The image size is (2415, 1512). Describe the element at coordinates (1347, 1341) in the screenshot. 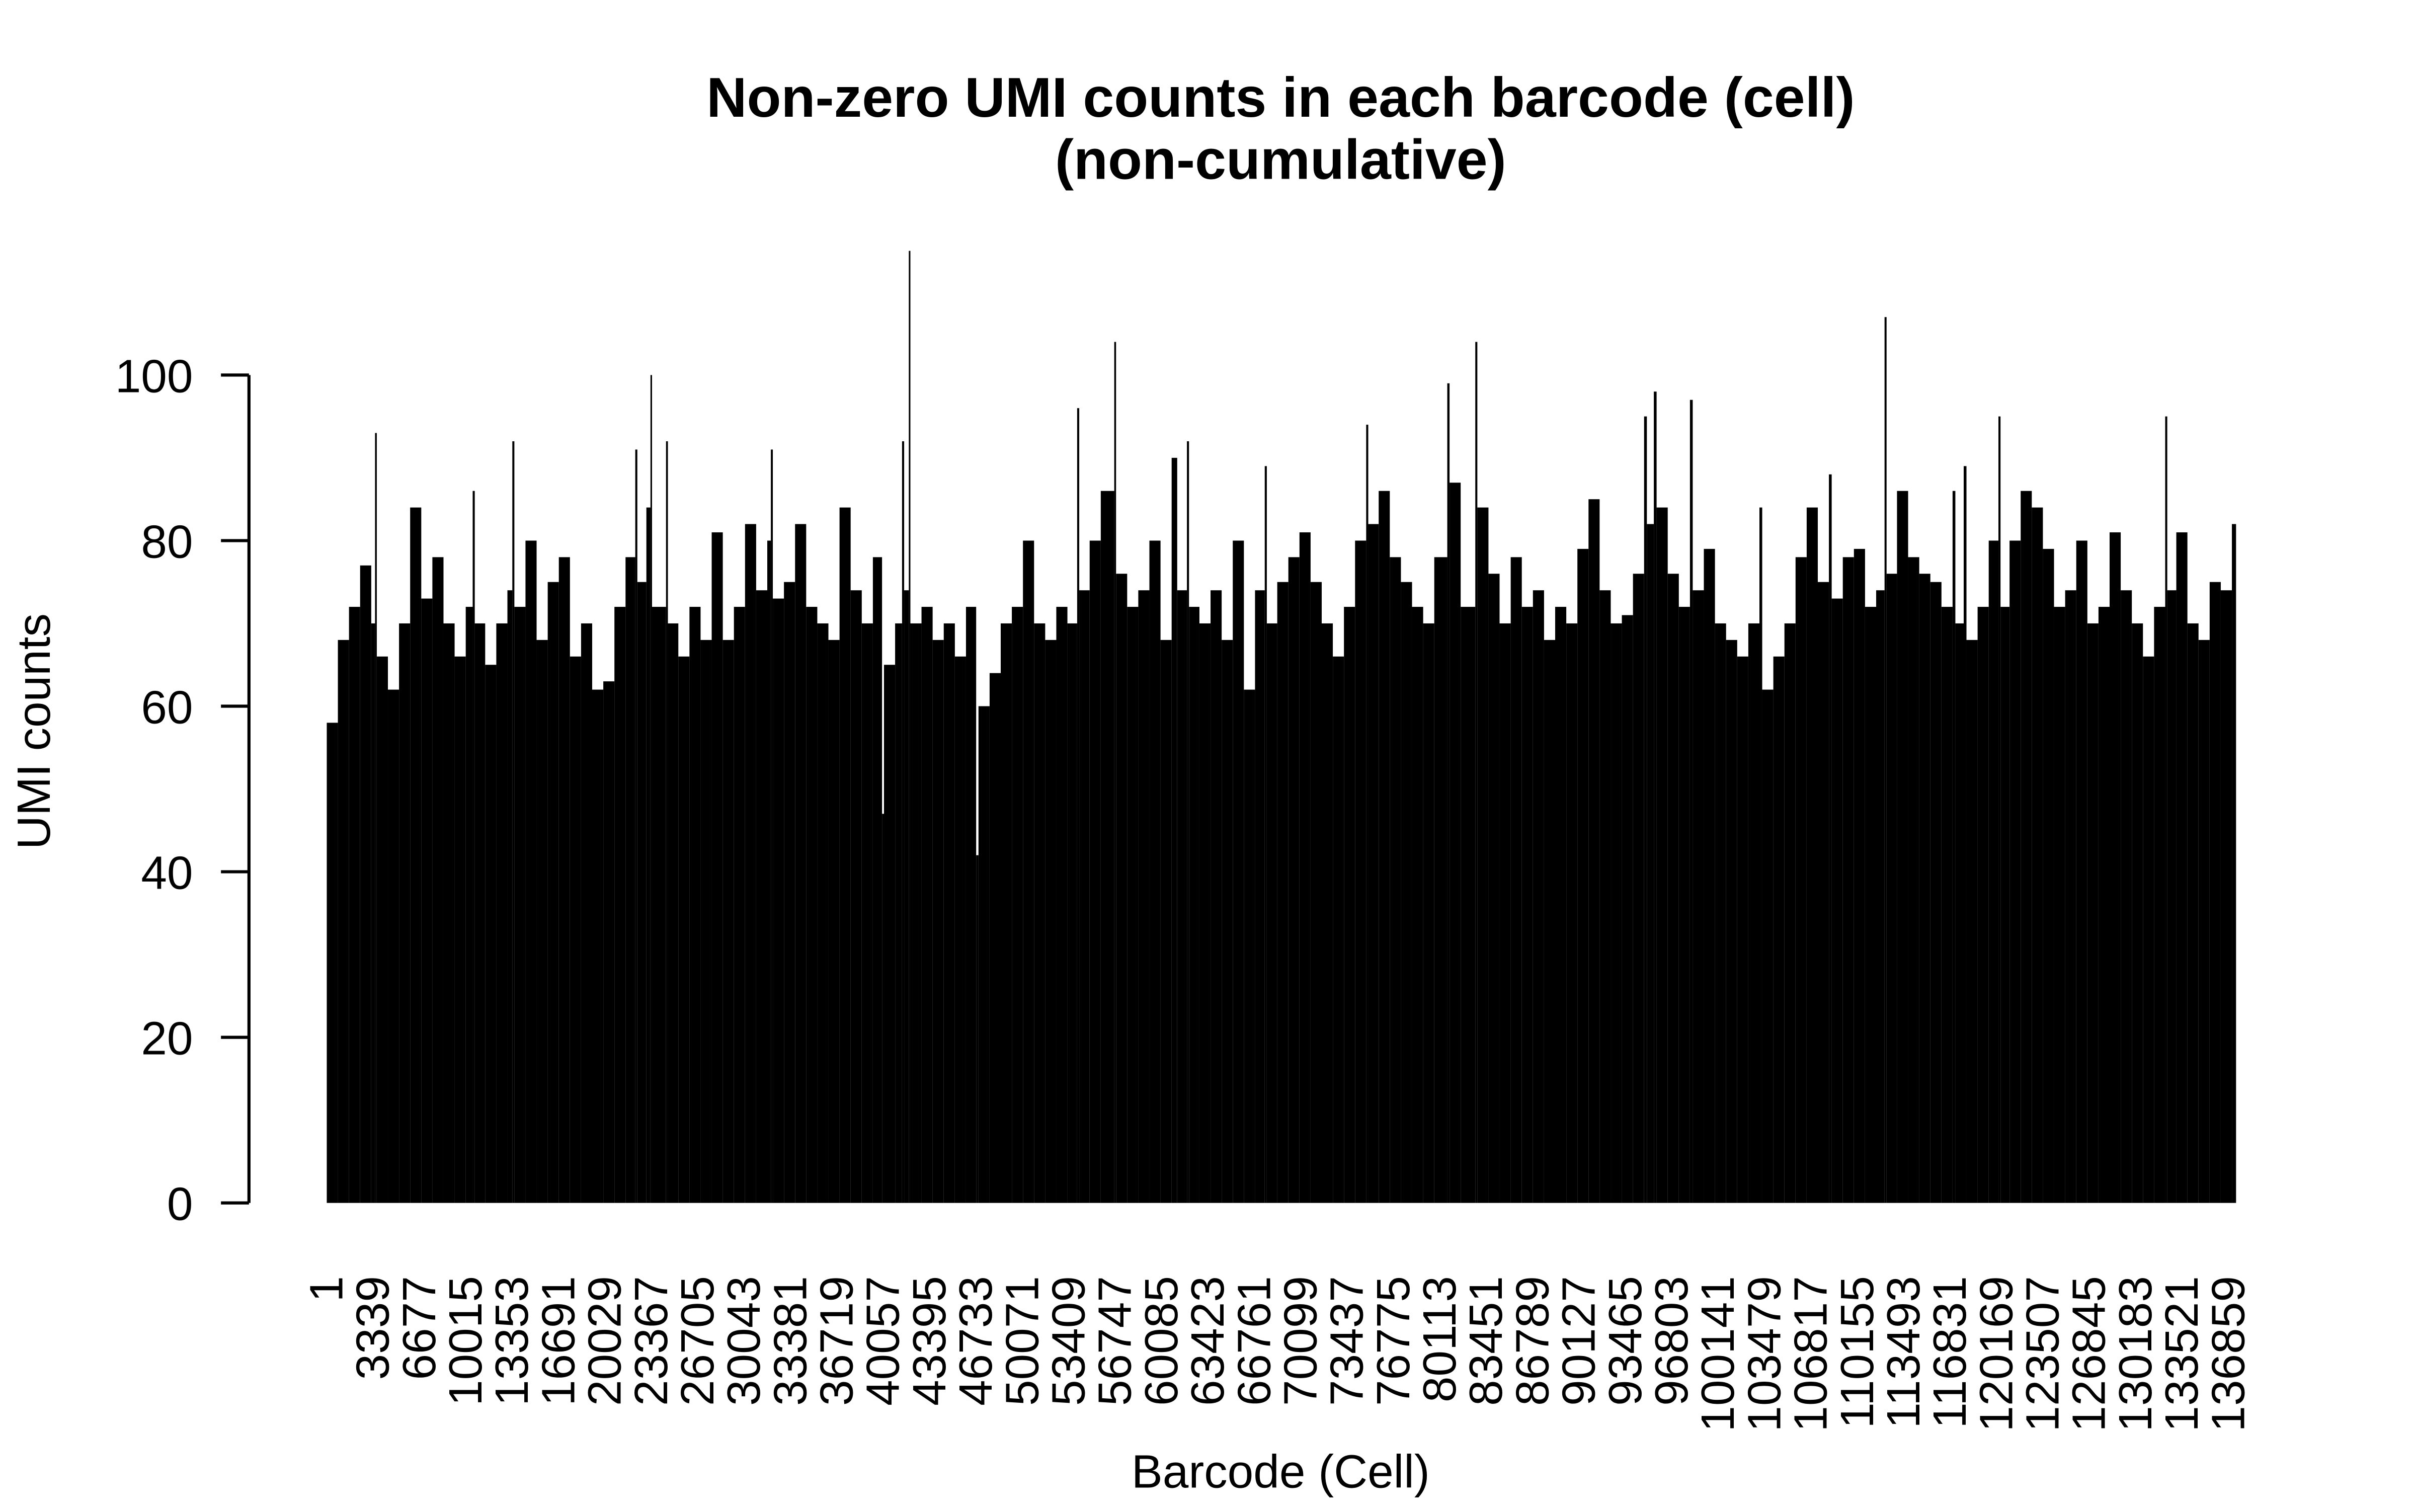

I see `x-tick-label: 73437` at that location.